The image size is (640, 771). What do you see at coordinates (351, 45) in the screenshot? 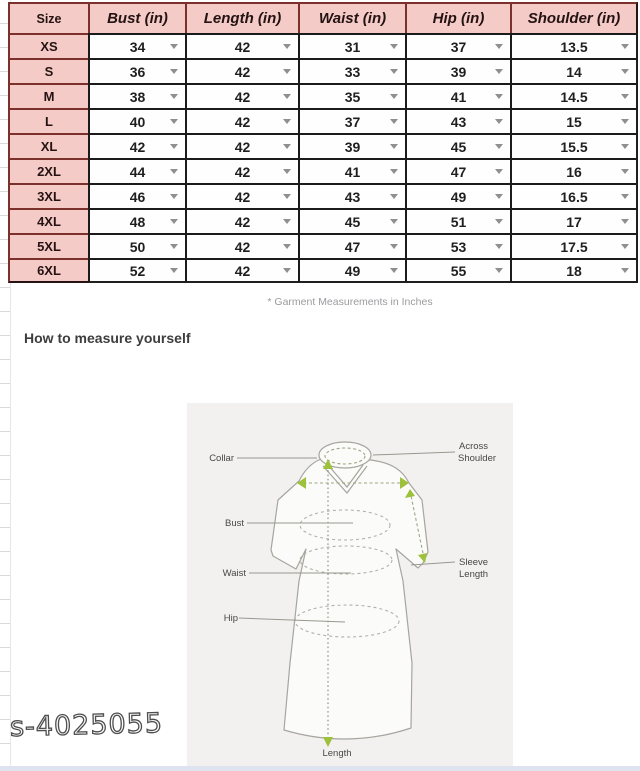
I see `value-cell: 31` at bounding box center [351, 45].